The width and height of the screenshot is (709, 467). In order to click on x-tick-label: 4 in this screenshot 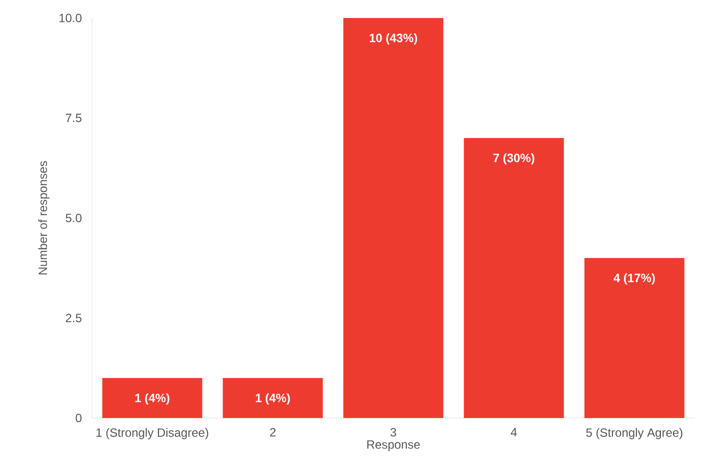, I will do `click(513, 432)`.